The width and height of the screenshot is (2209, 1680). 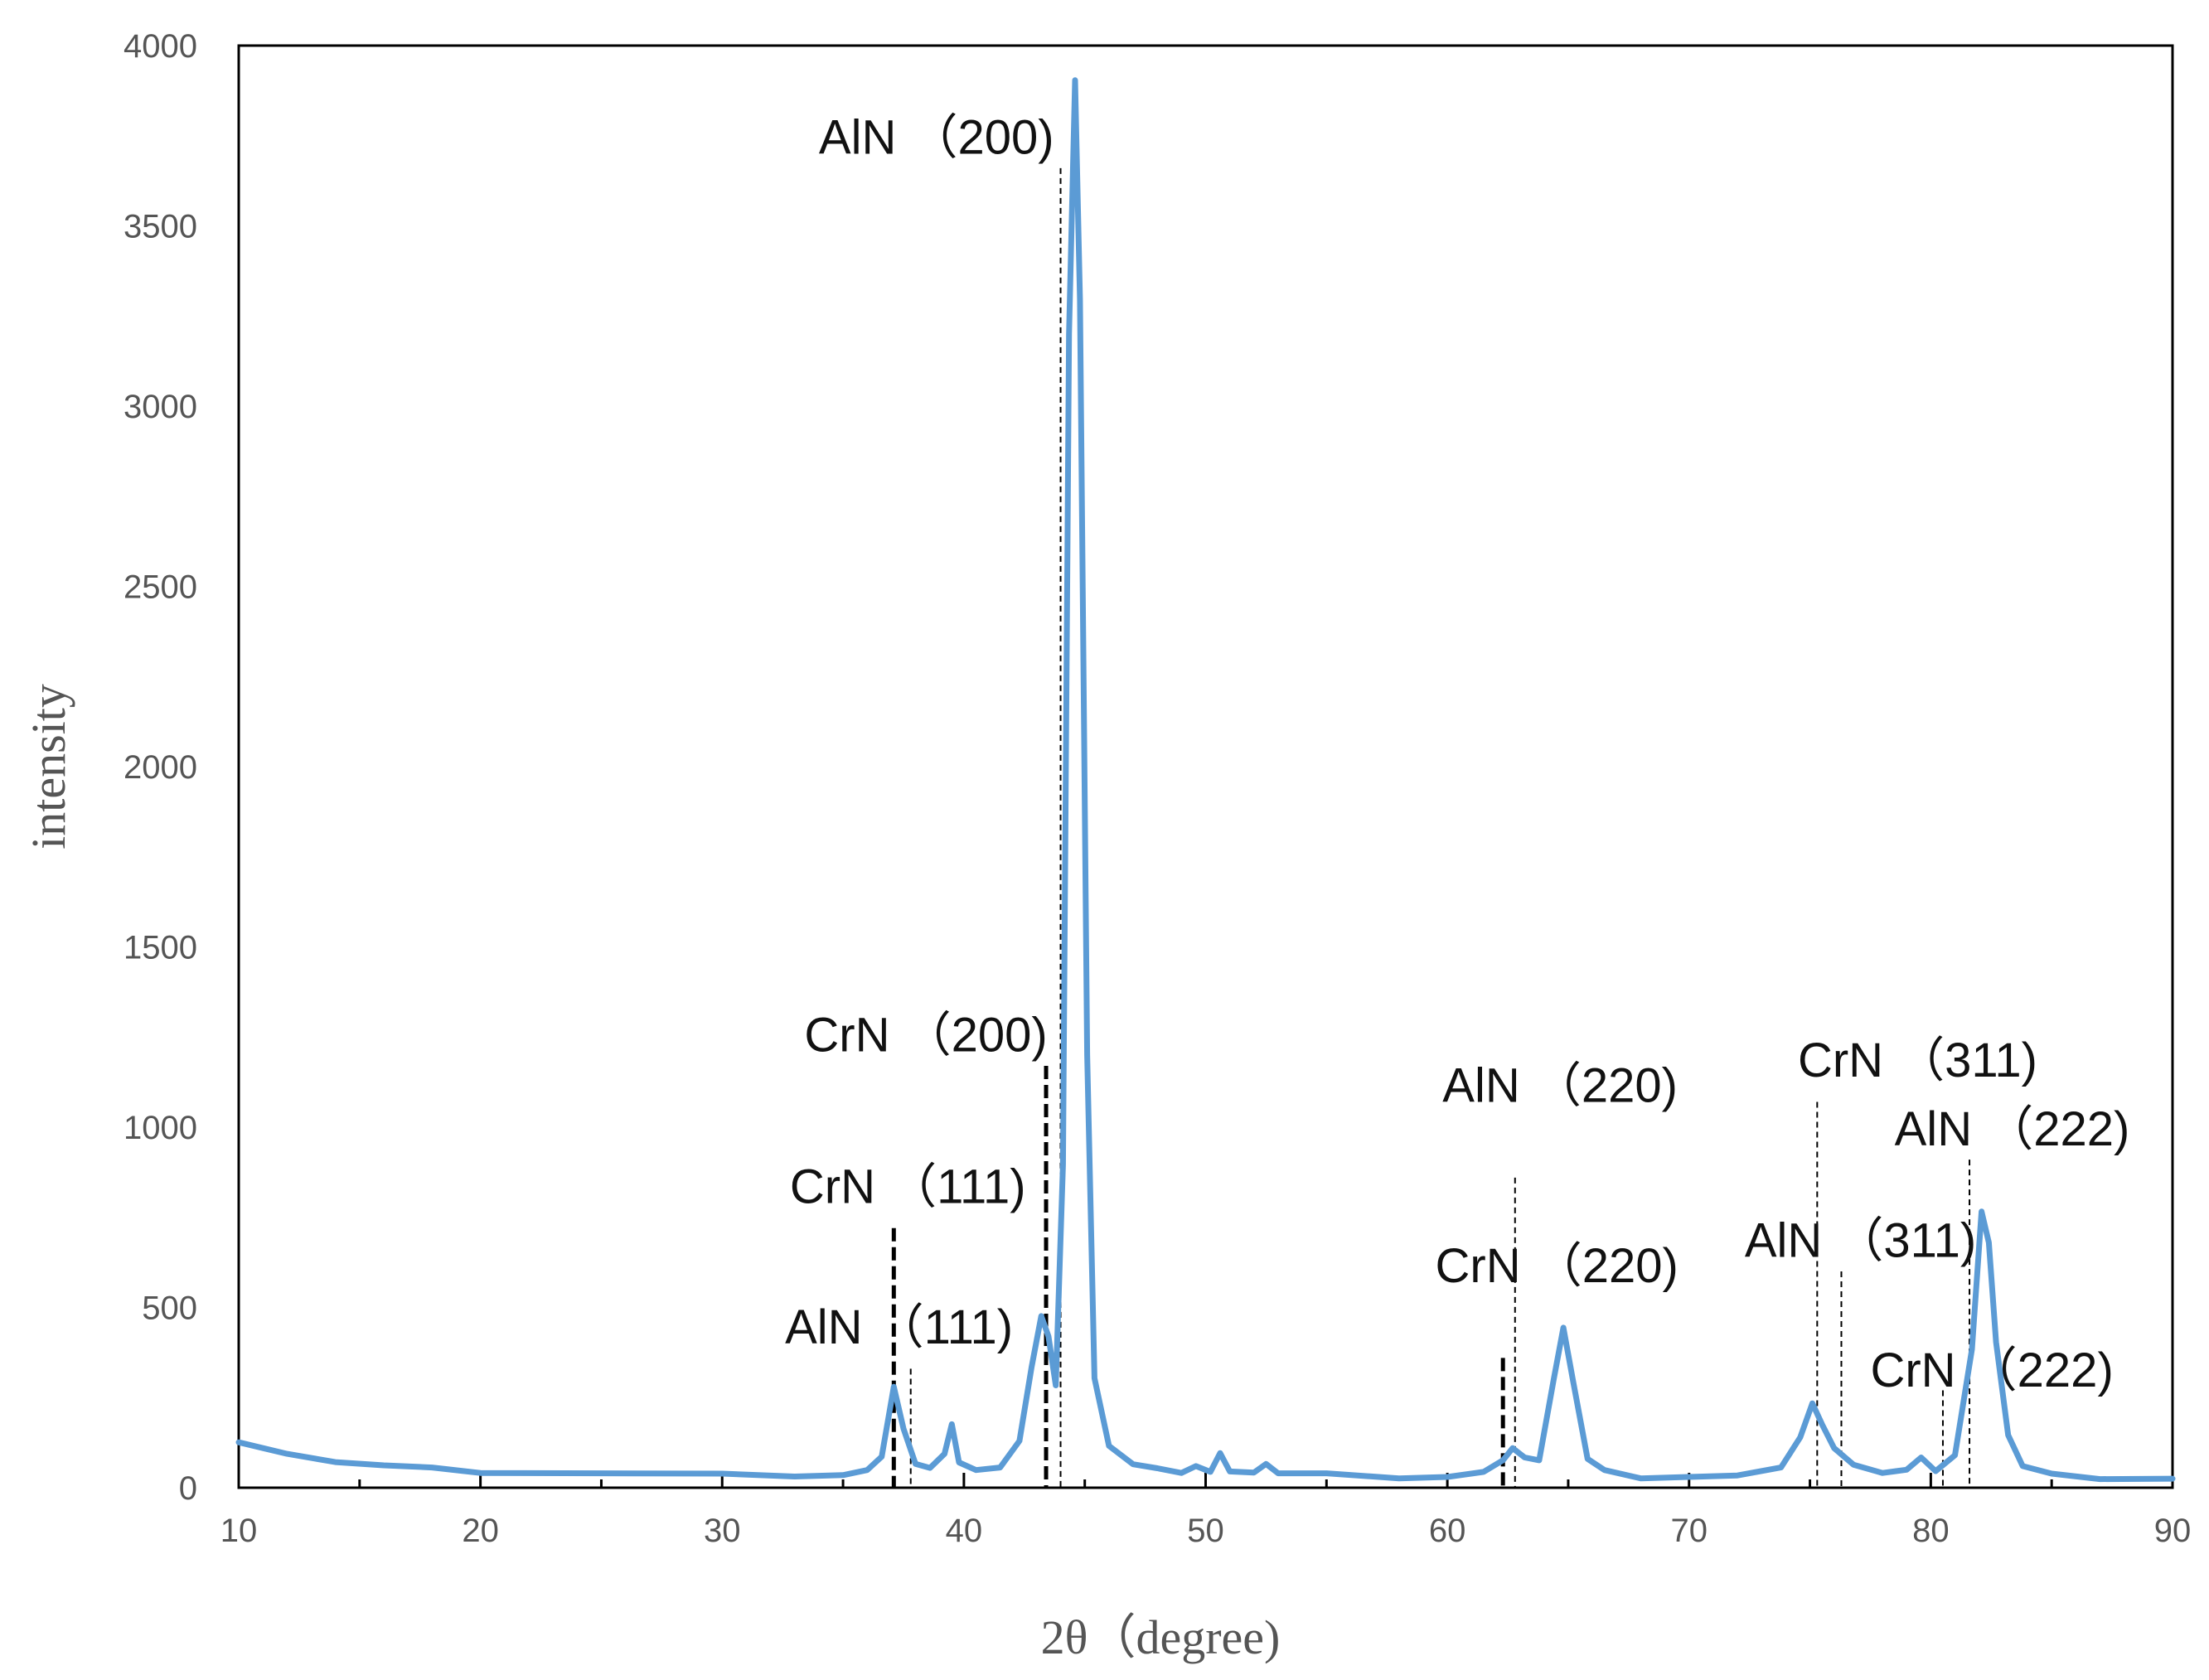 What do you see at coordinates (48, 767) in the screenshot?
I see `y-axis-title: intensity` at bounding box center [48, 767].